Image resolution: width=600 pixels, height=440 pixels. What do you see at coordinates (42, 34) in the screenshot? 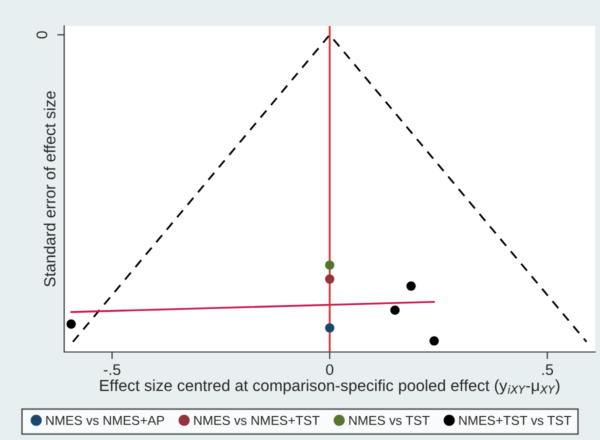
I see `text: 0` at bounding box center [42, 34].